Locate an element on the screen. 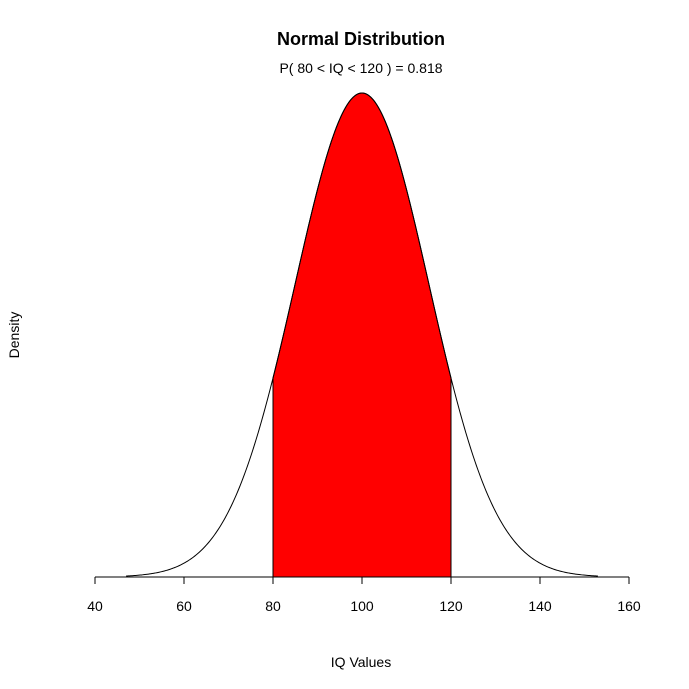  x-tick-label: 100 is located at coordinates (362, 606).